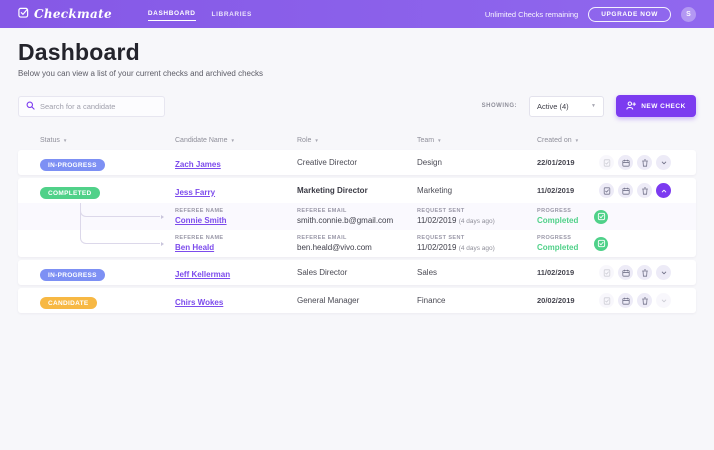 The width and height of the screenshot is (714, 450). What do you see at coordinates (531, 14) in the screenshot?
I see `checks-remaining-text: Unlimited Checks remaining` at bounding box center [531, 14].